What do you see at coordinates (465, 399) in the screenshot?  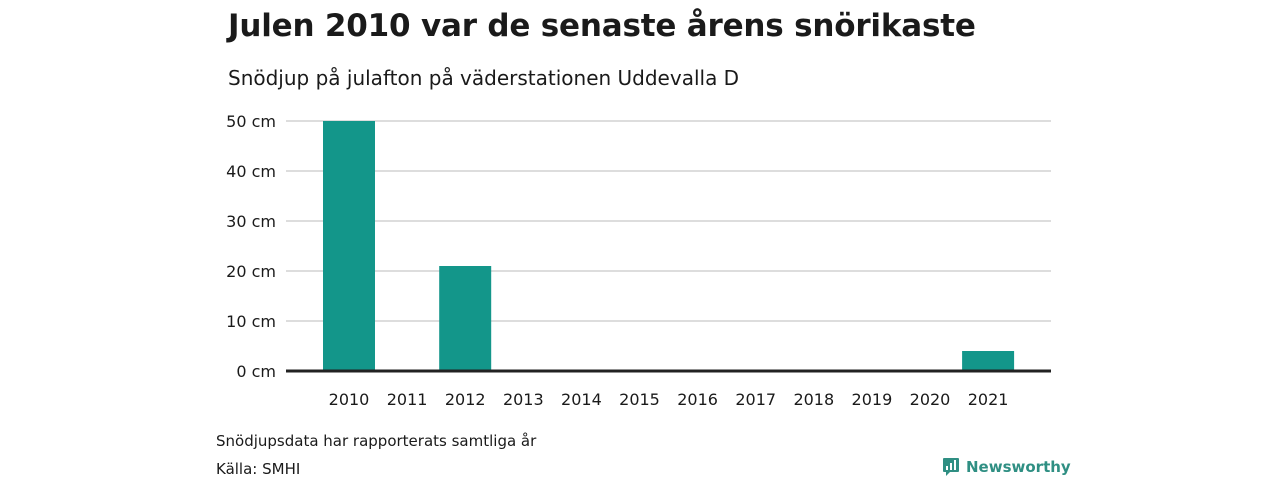 I see `x-tick-label: 2012` at bounding box center [465, 399].